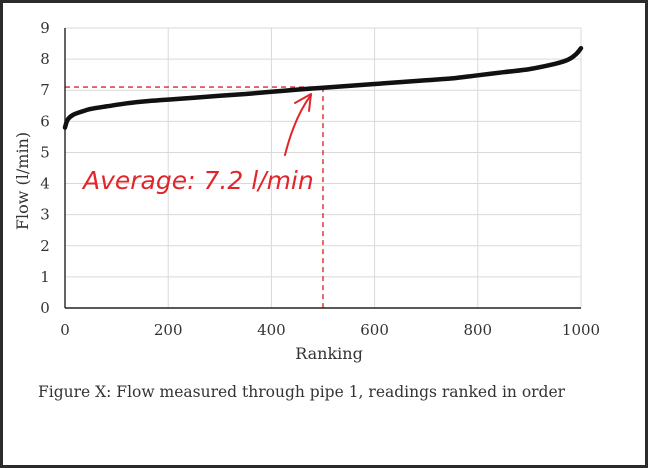  Describe the element at coordinates (45, 152) in the screenshot. I see `y-tick-label-5: 5` at that location.